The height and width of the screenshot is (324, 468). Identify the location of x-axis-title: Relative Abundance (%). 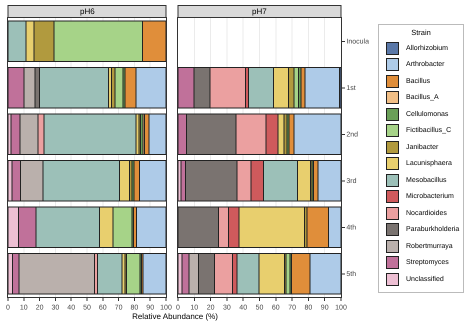
(175, 317).